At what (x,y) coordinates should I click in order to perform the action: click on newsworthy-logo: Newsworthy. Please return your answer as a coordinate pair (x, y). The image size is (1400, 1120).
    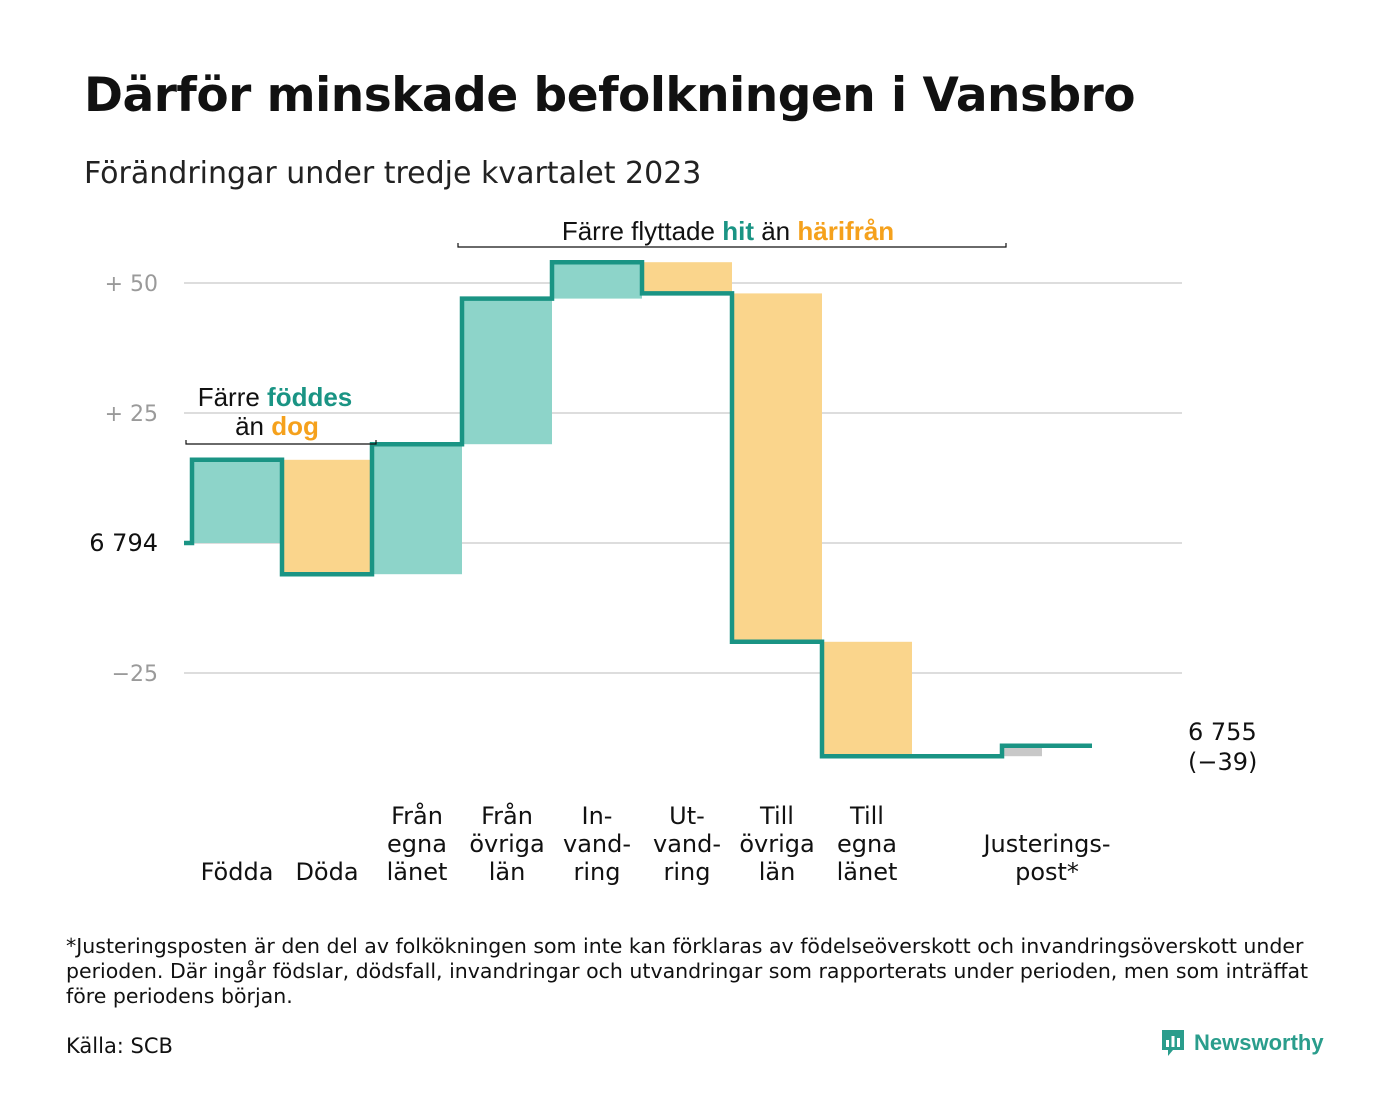
    Looking at the image, I should click on (1242, 1043).